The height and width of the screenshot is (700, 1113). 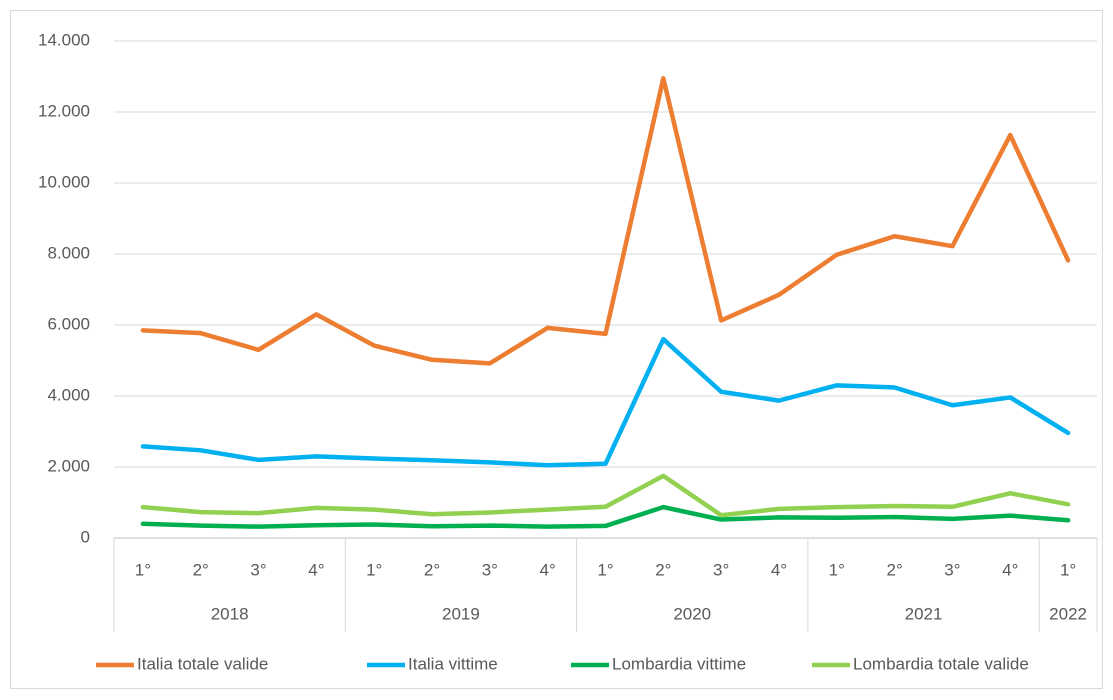 I want to click on y-tick-label: 0, so click(x=85, y=536).